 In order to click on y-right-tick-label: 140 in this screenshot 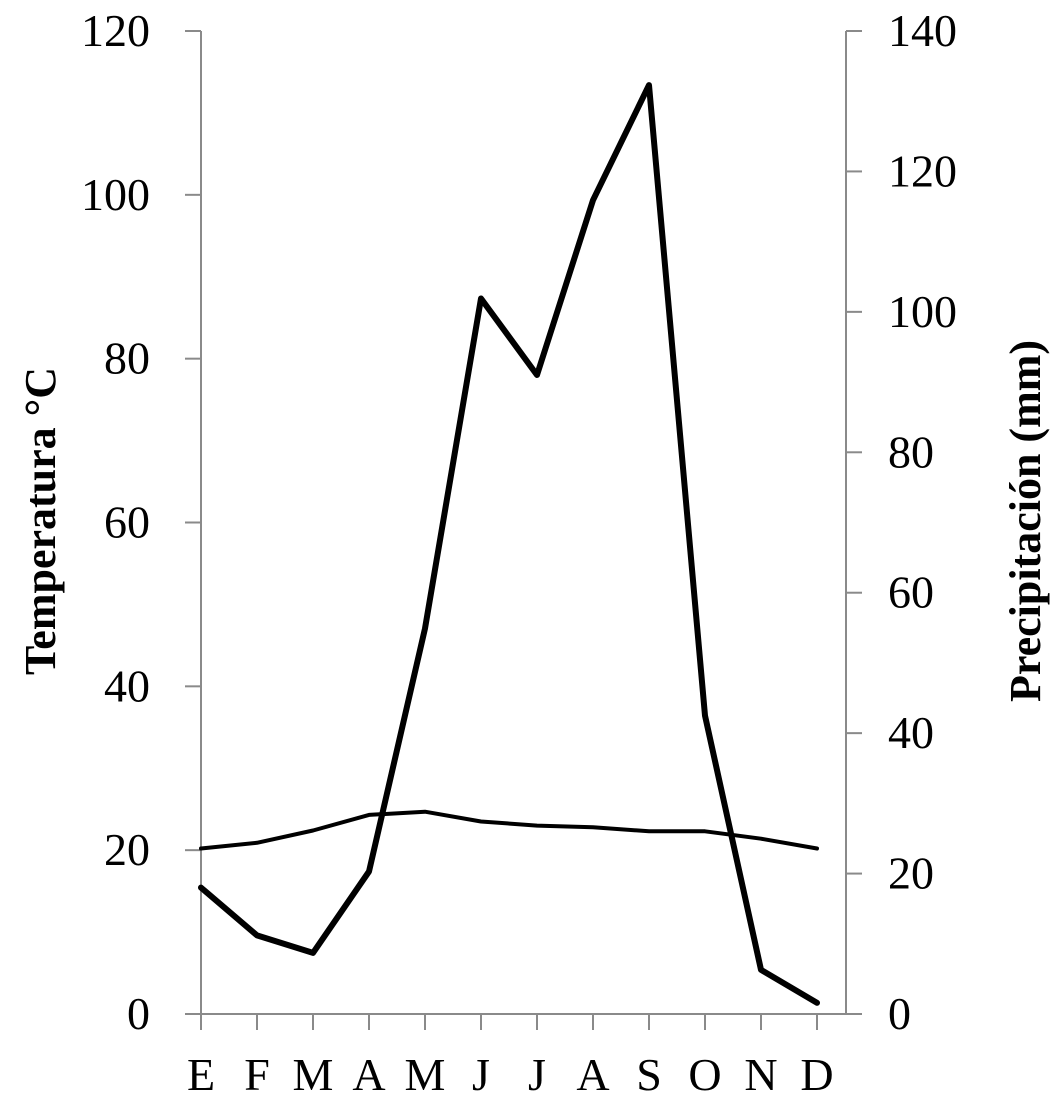, I will do `click(922, 30)`.